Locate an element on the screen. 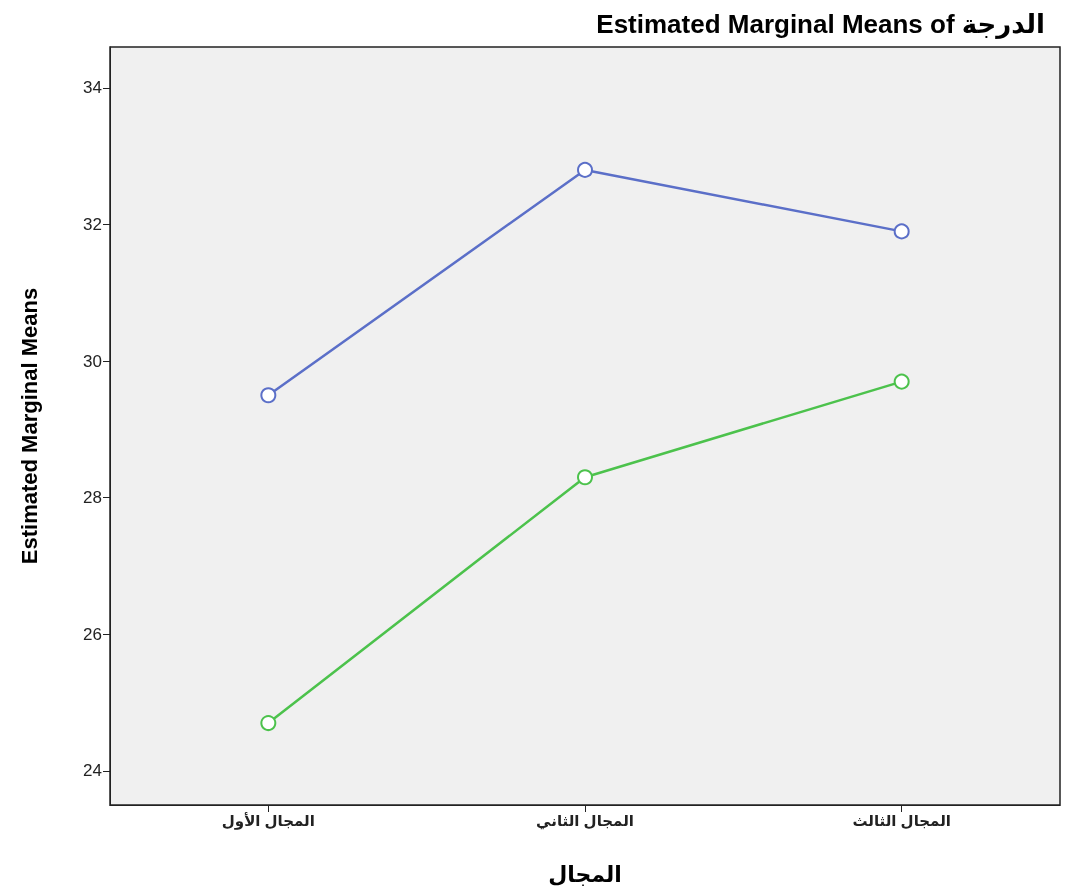 The image size is (1074, 892). y-tick-label: 26 is located at coordinates (92, 634).